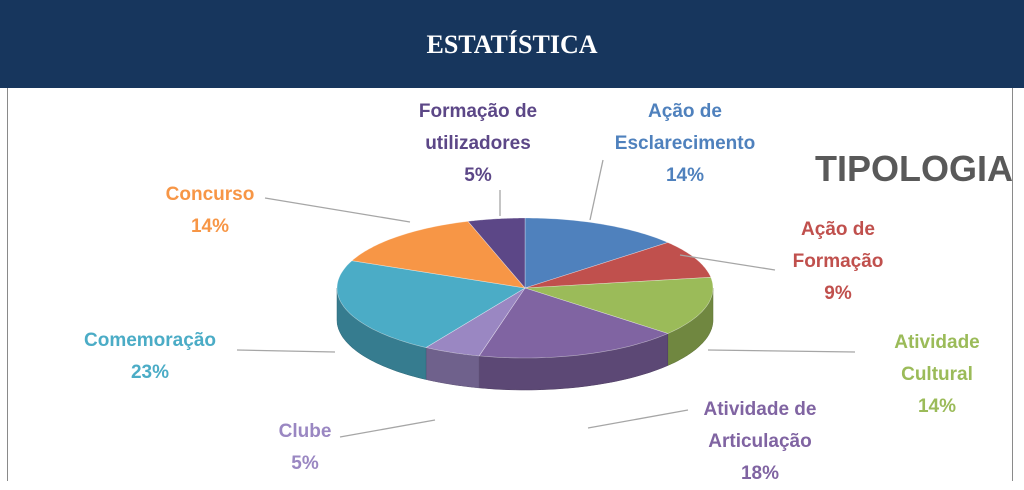 Image resolution: width=1024 pixels, height=490 pixels. What do you see at coordinates (685, 127) in the screenshot?
I see `label-name: Ação de Esclarecimento` at bounding box center [685, 127].